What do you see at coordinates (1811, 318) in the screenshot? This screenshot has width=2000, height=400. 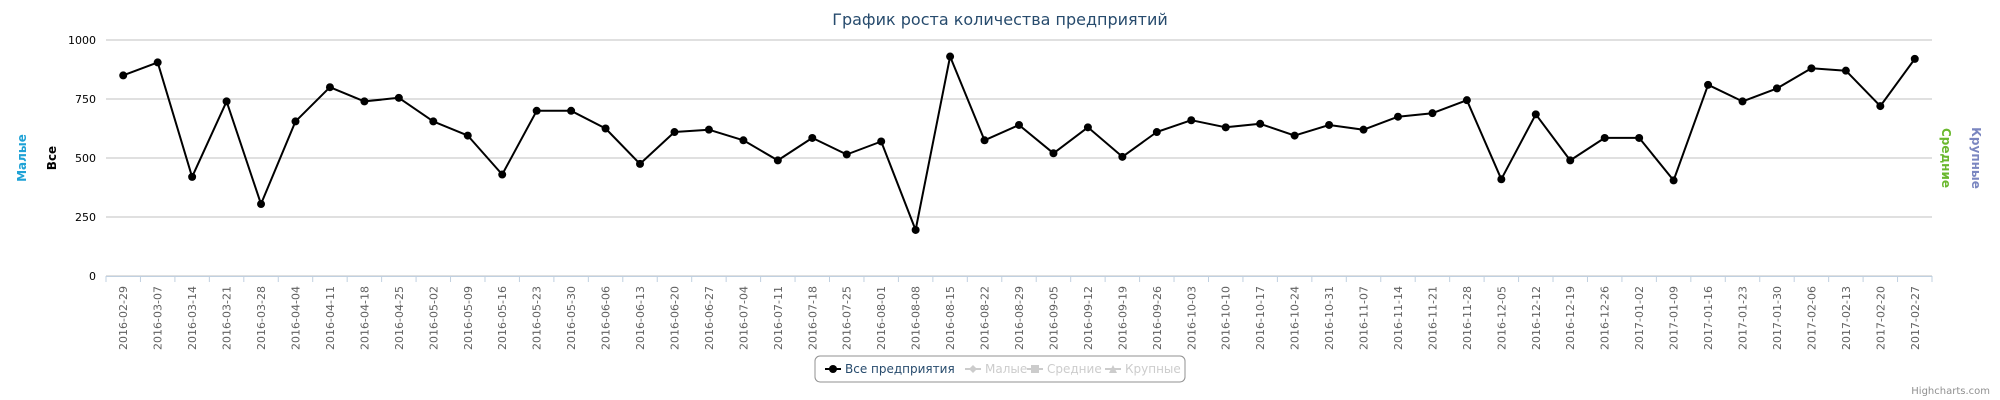 I see `x-tick-label: 2017-02-06` at bounding box center [1811, 318].